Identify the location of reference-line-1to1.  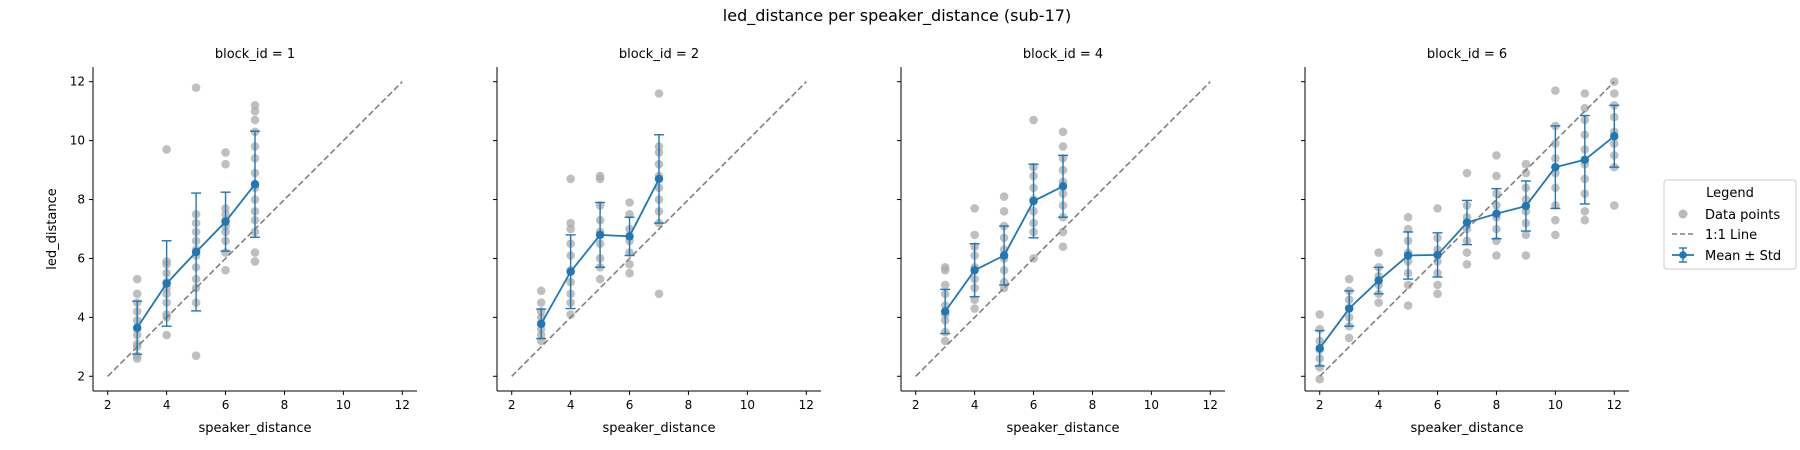
(1063, 229).